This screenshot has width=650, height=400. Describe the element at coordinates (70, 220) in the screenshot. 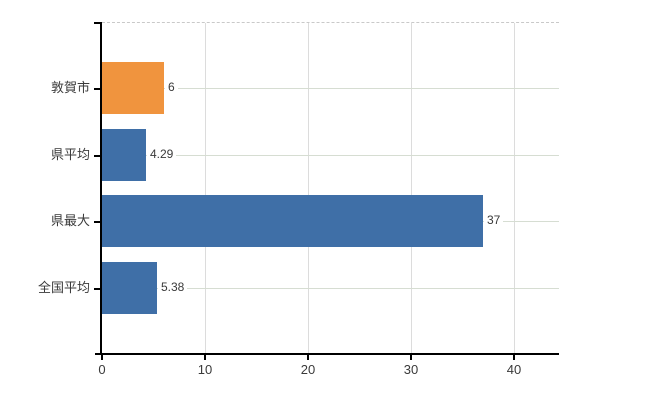

I see `category-label: 県最大` at that location.